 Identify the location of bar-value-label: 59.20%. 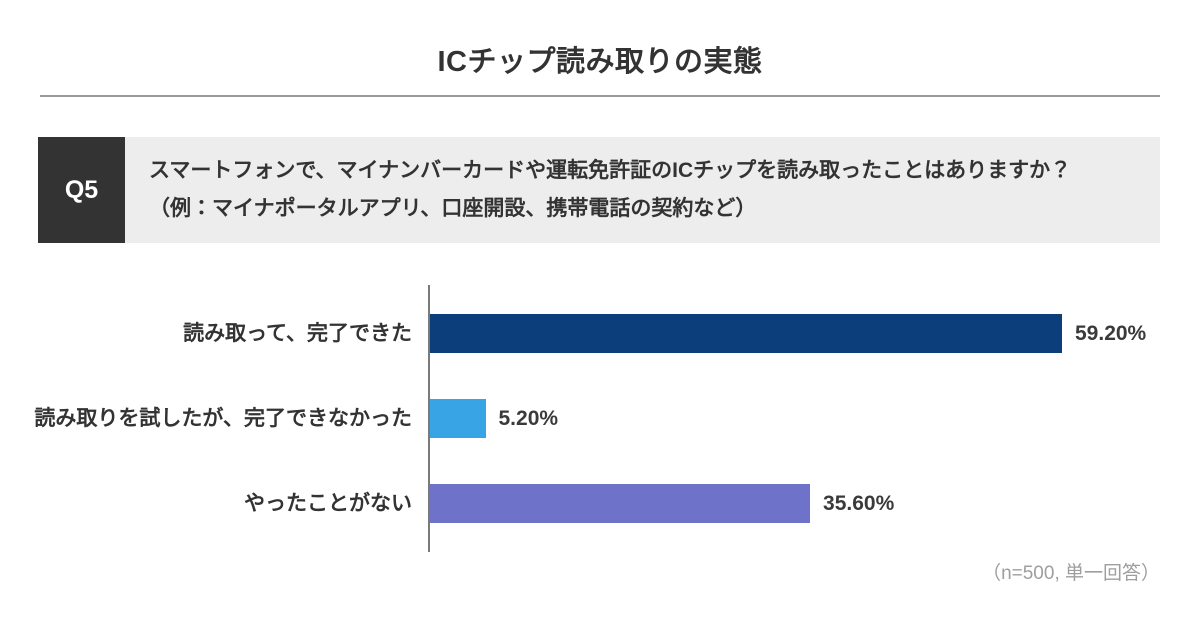
(1111, 333).